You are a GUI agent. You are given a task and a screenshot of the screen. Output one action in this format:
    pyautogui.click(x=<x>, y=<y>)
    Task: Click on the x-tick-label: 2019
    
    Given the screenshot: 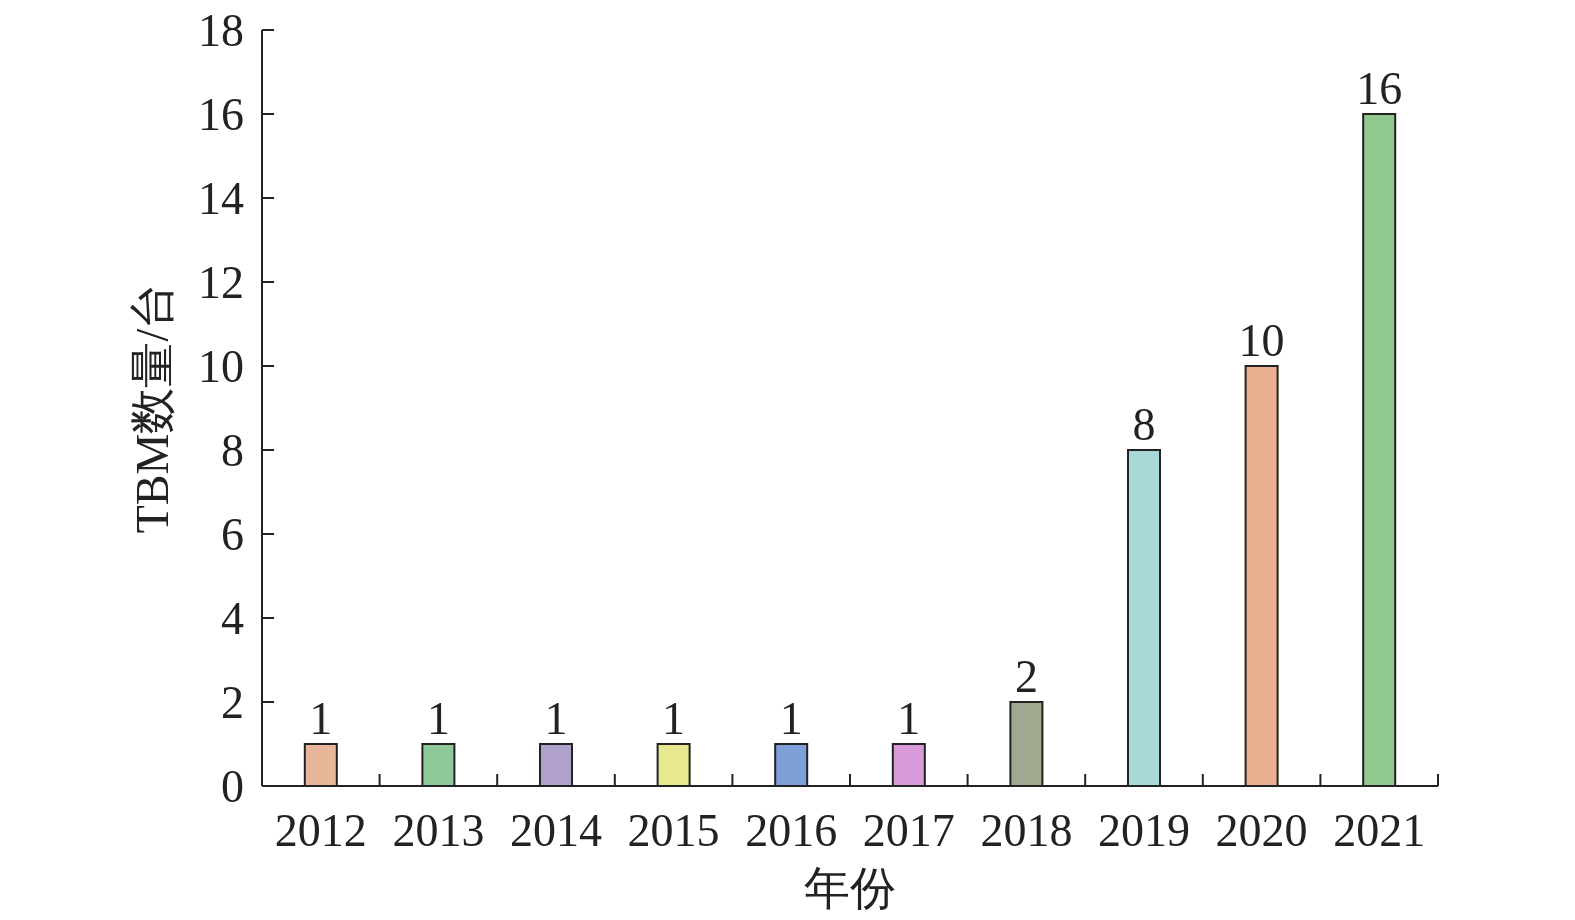 What is the action you would take?
    pyautogui.click(x=1144, y=830)
    